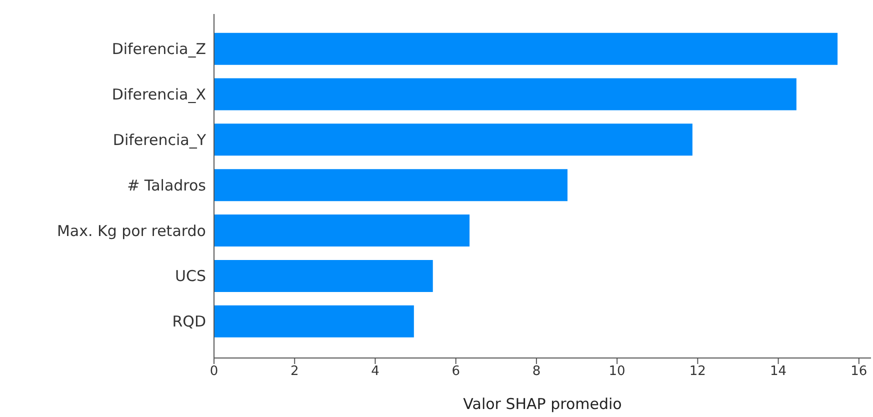 The width and height of the screenshot is (873, 417). I want to click on x-tick-label: 2, so click(294, 372).